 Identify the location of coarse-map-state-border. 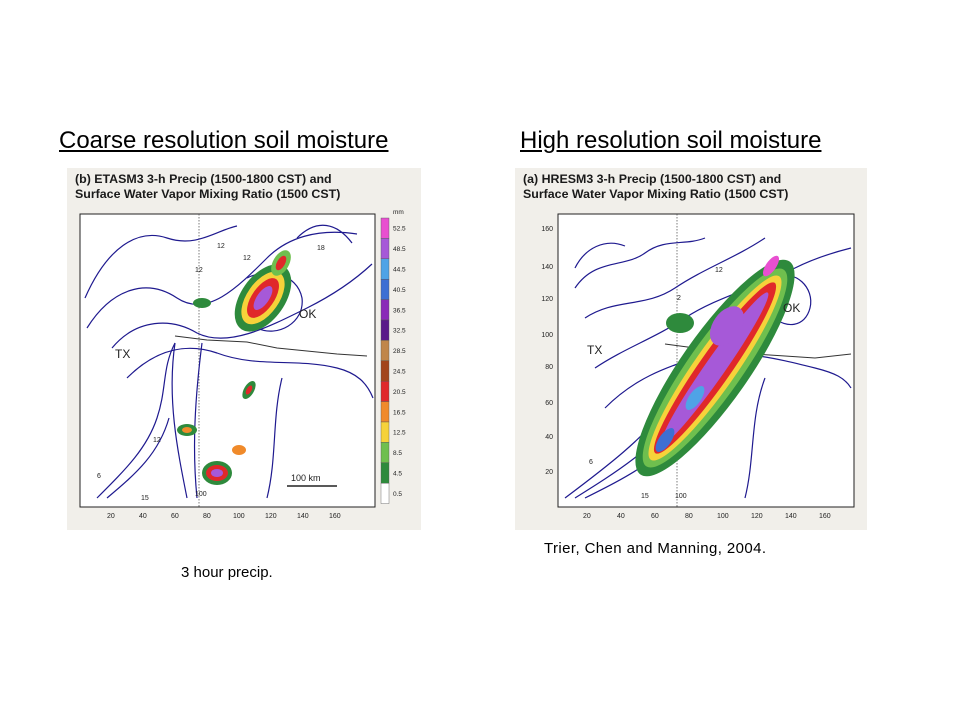
(271, 346).